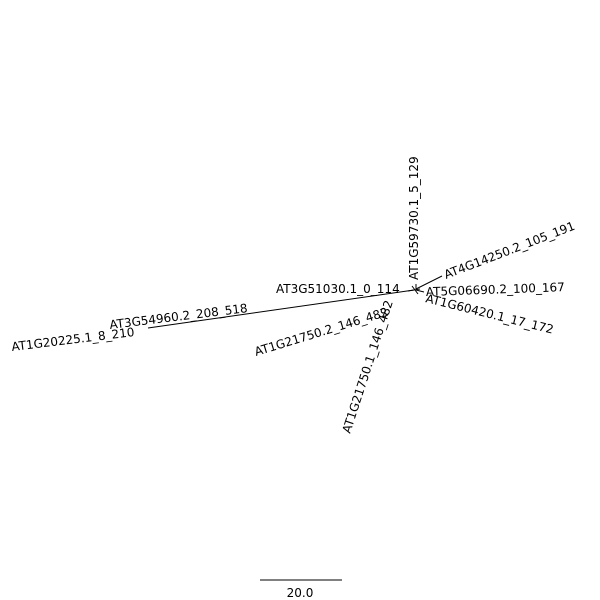  Describe the element at coordinates (73, 339) in the screenshot. I see `leaf-label-AT1G20225: AT1G20225.1_8_210` at that location.